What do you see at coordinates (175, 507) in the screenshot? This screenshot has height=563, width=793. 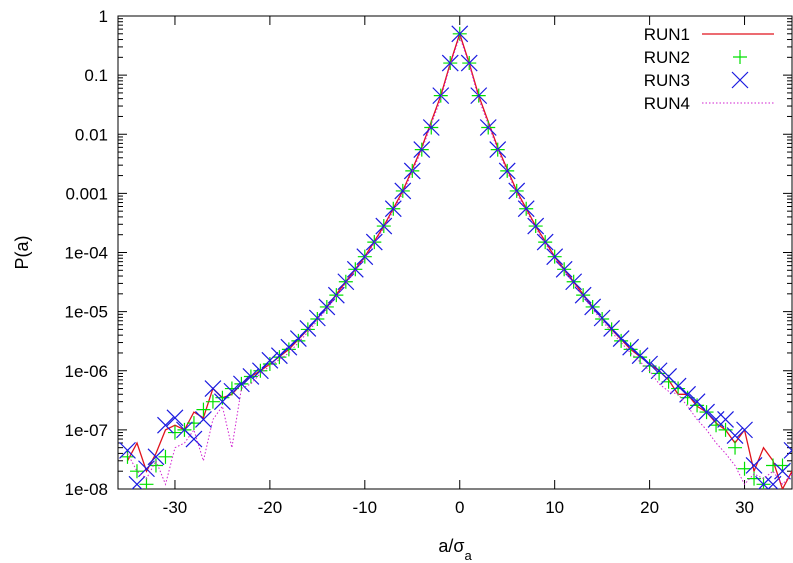 I see `x-tick-label: -30` at bounding box center [175, 507].